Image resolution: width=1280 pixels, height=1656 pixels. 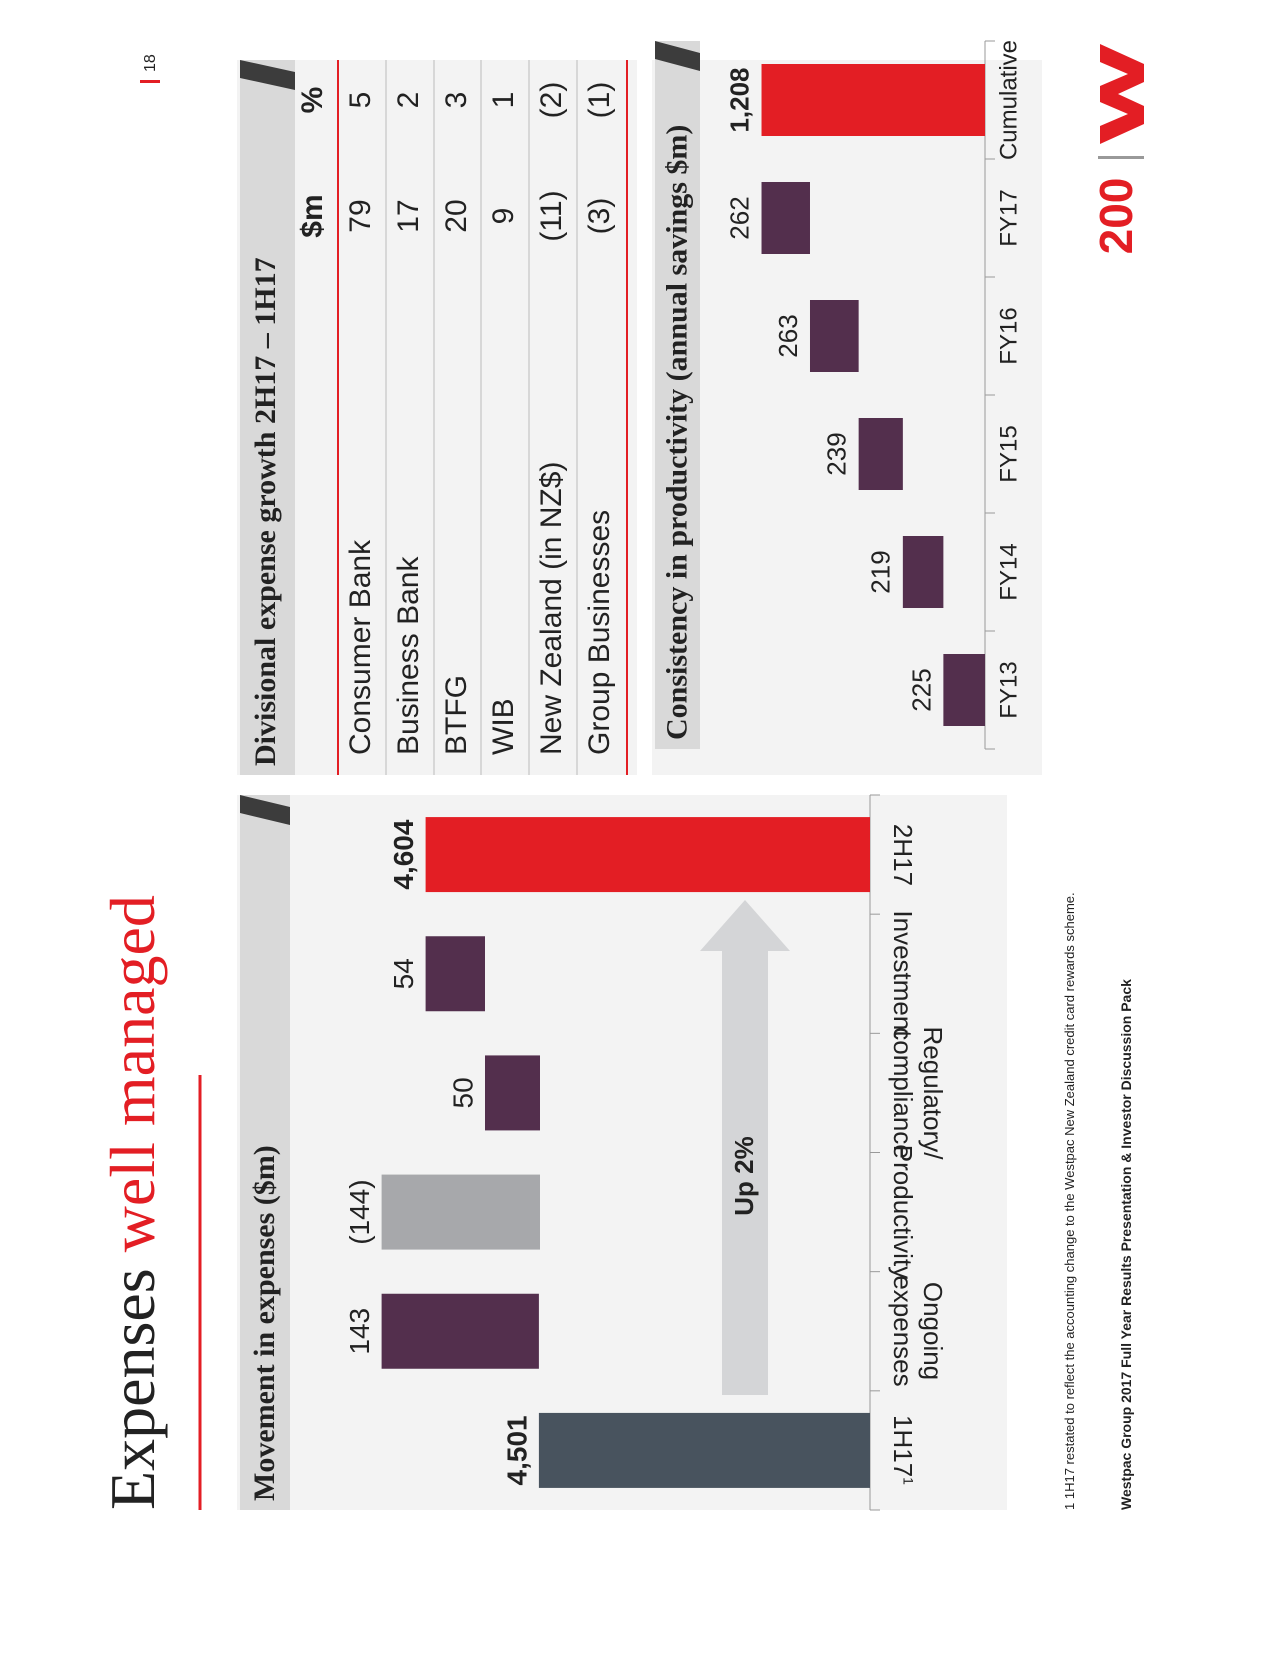 What do you see at coordinates (599, 216) in the screenshot?
I see `cell: (3)` at bounding box center [599, 216].